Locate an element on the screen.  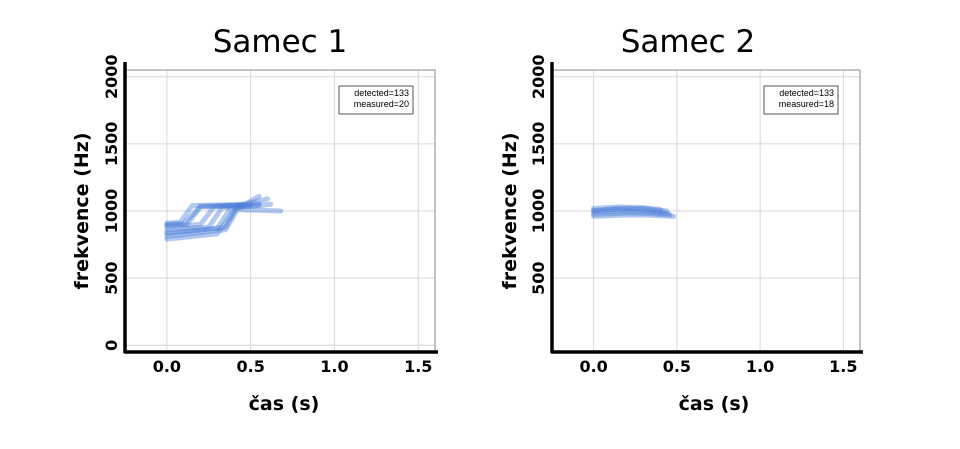
legend-entry: measured=20 is located at coordinates (381, 104).